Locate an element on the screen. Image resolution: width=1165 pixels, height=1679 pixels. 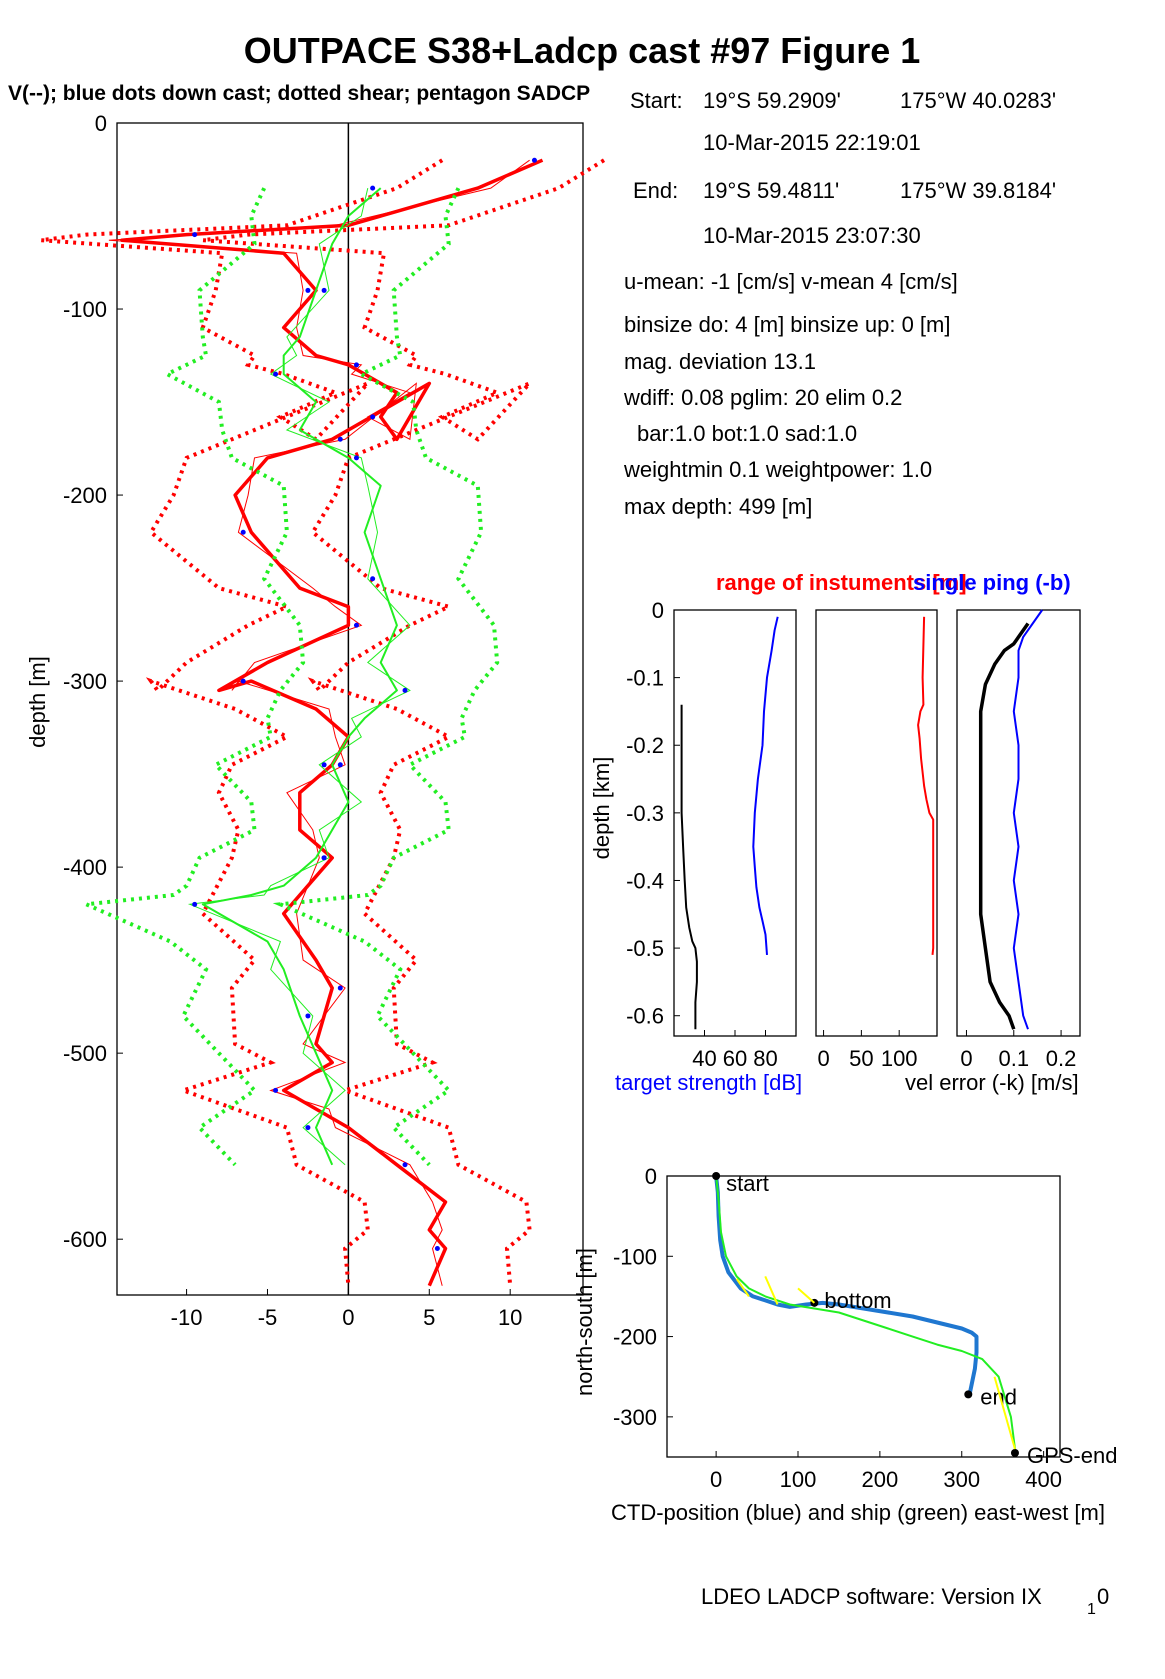
vel-error-panel: 0 0.1 0.2 is located at coordinates (1018, 840).